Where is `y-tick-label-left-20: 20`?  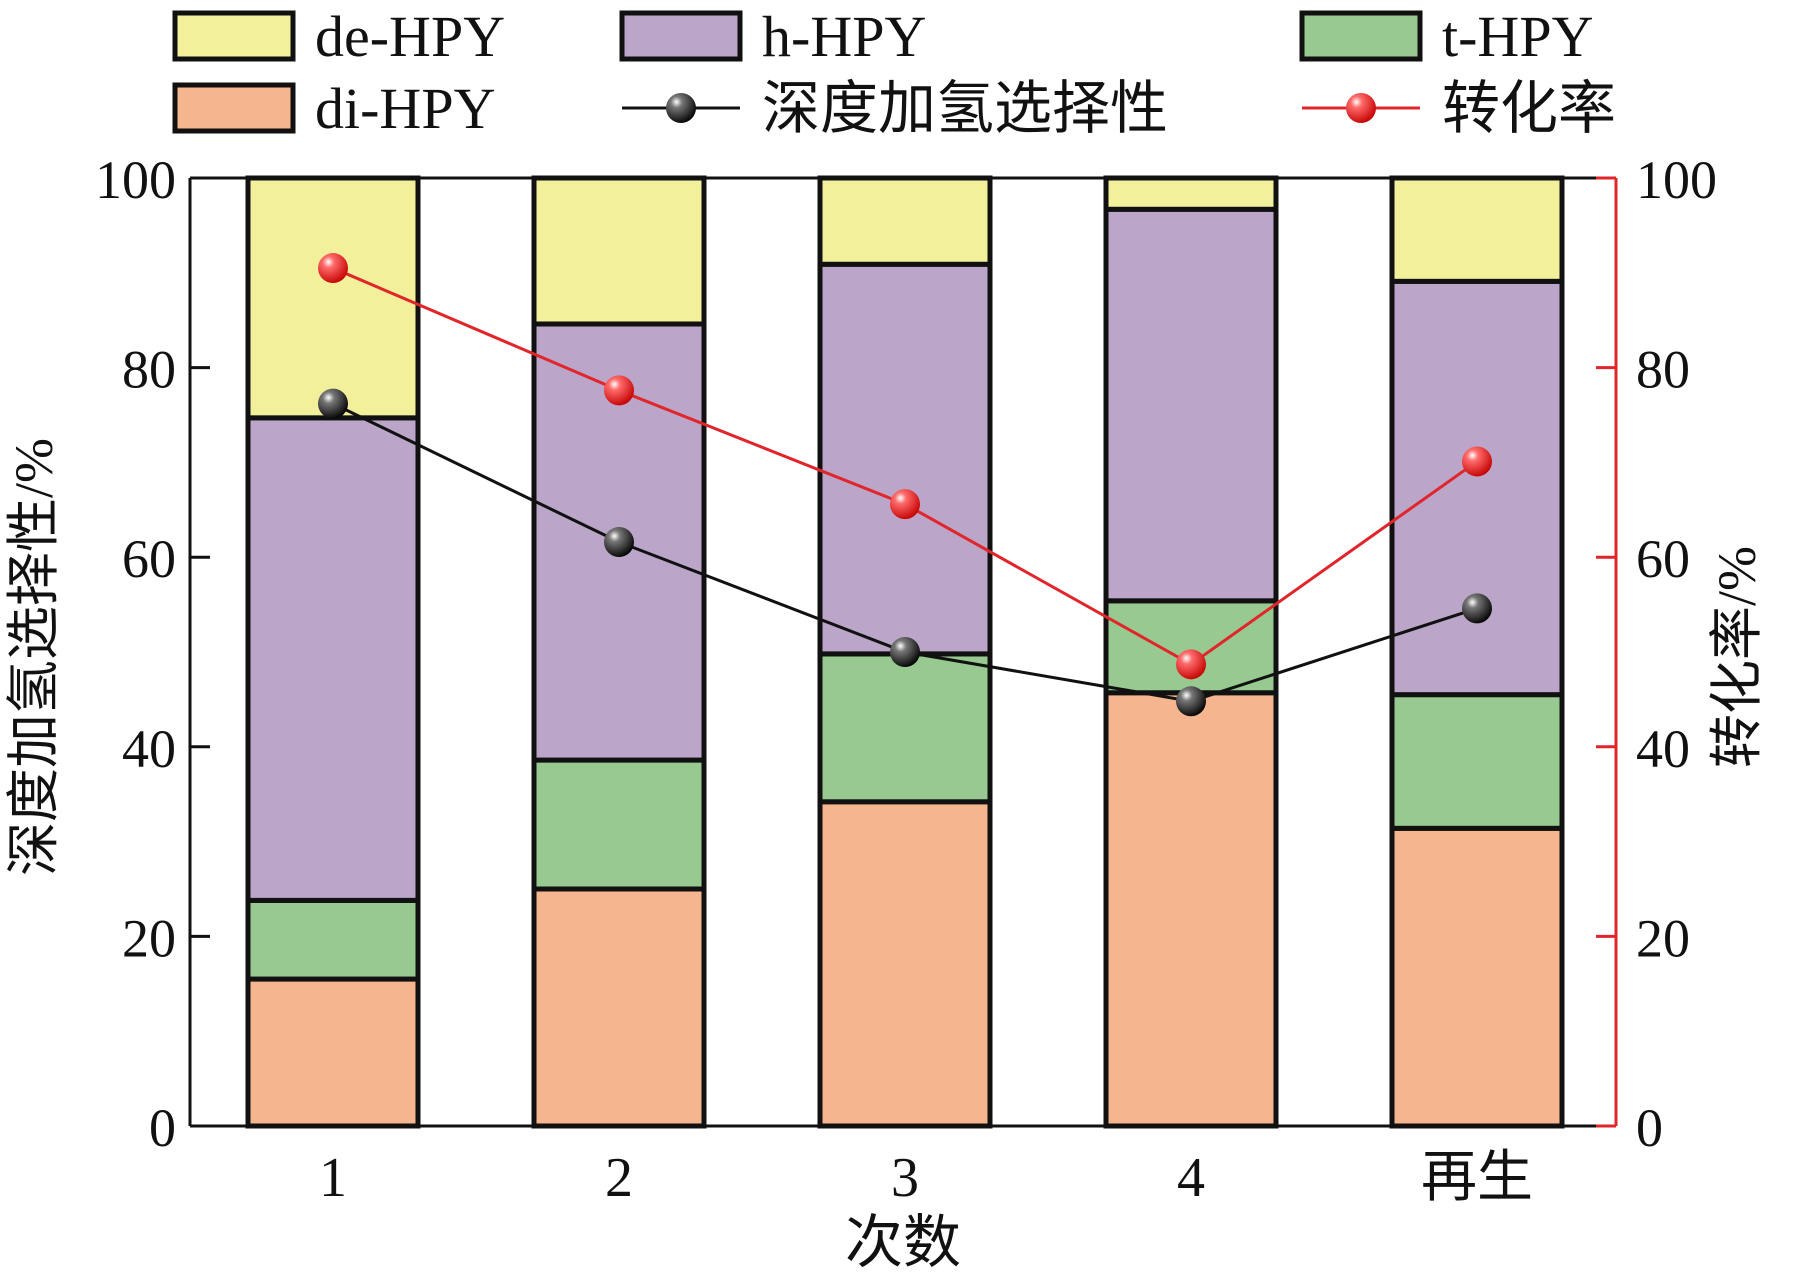
y-tick-label-left-20: 20 is located at coordinates (149, 938).